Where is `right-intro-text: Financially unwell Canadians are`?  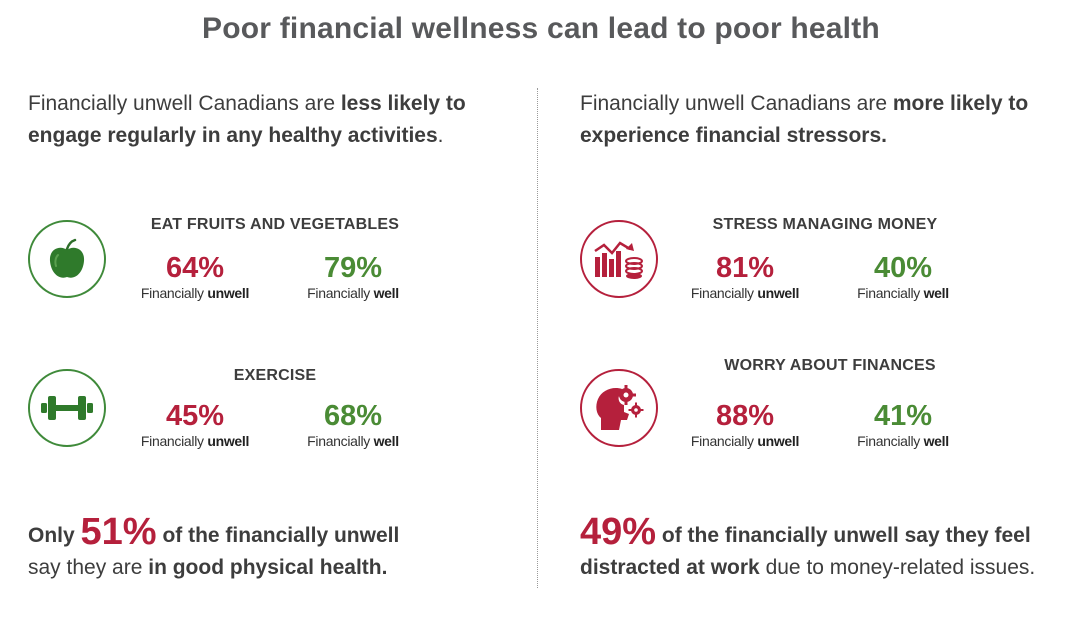 right-intro-text: Financially unwell Canadians are is located at coordinates (736, 103).